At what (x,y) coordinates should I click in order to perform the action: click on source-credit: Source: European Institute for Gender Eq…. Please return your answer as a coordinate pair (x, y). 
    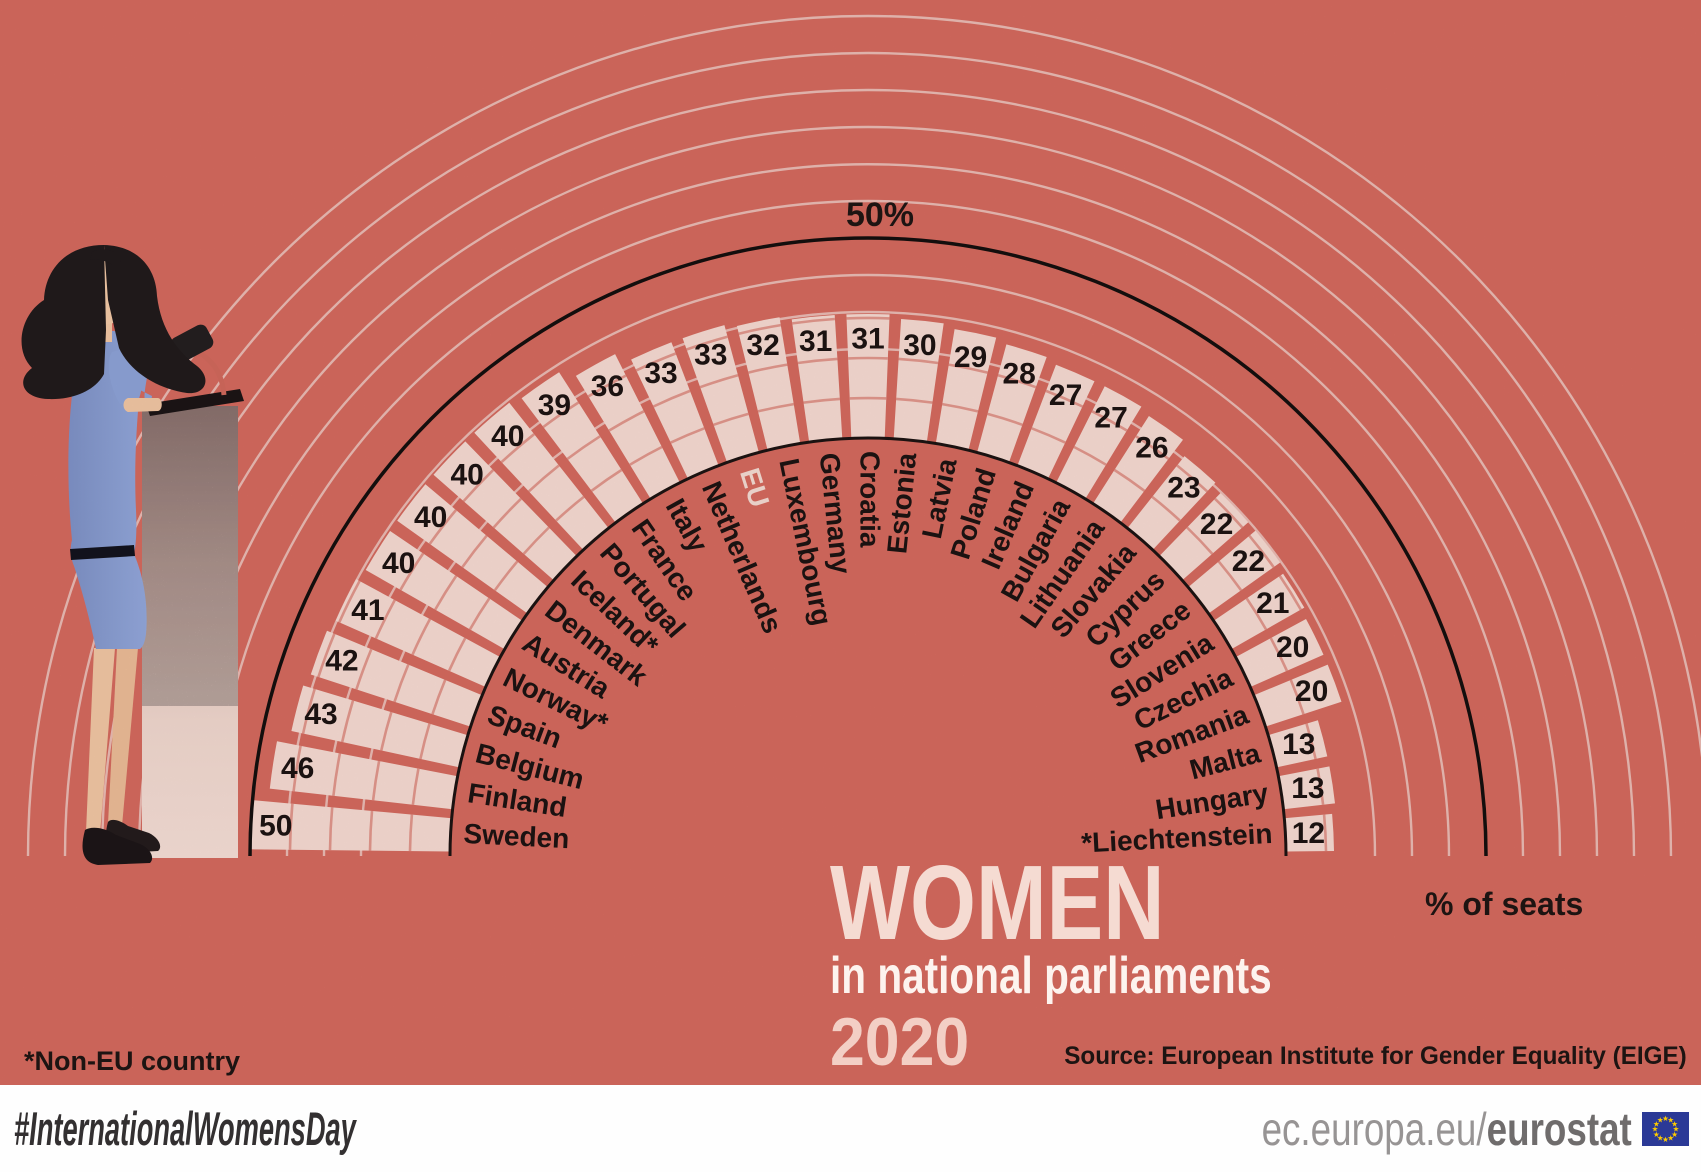
    Looking at the image, I should click on (1375, 1056).